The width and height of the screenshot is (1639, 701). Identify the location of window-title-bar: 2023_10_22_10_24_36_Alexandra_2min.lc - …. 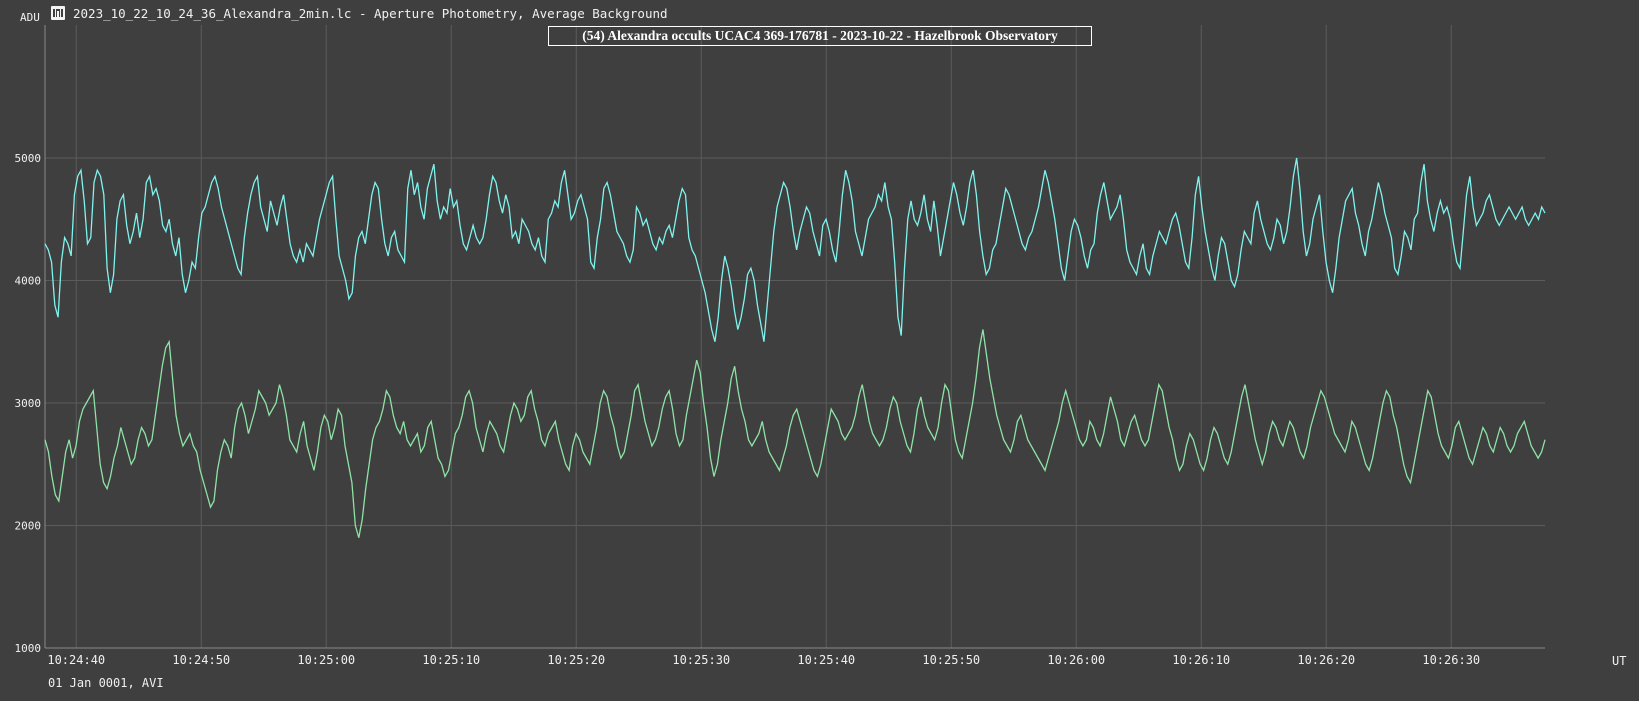
(359, 13).